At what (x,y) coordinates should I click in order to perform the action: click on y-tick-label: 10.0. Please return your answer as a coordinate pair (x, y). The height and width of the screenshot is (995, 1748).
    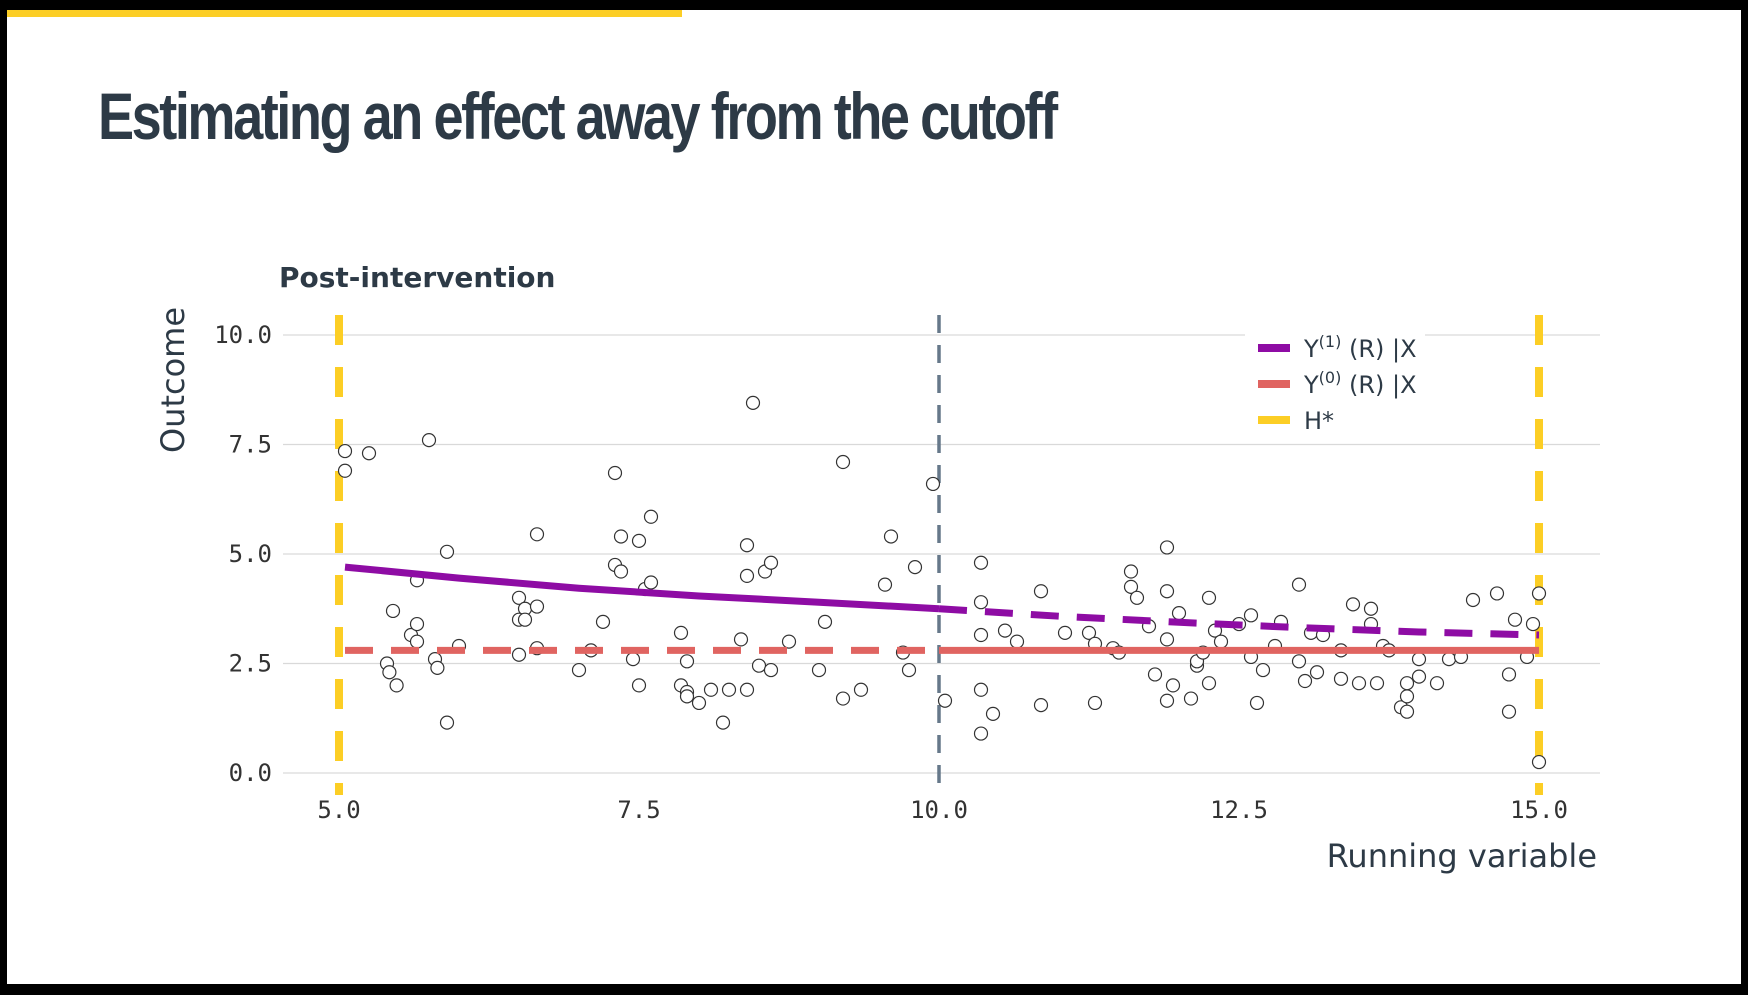
    Looking at the image, I should click on (243, 335).